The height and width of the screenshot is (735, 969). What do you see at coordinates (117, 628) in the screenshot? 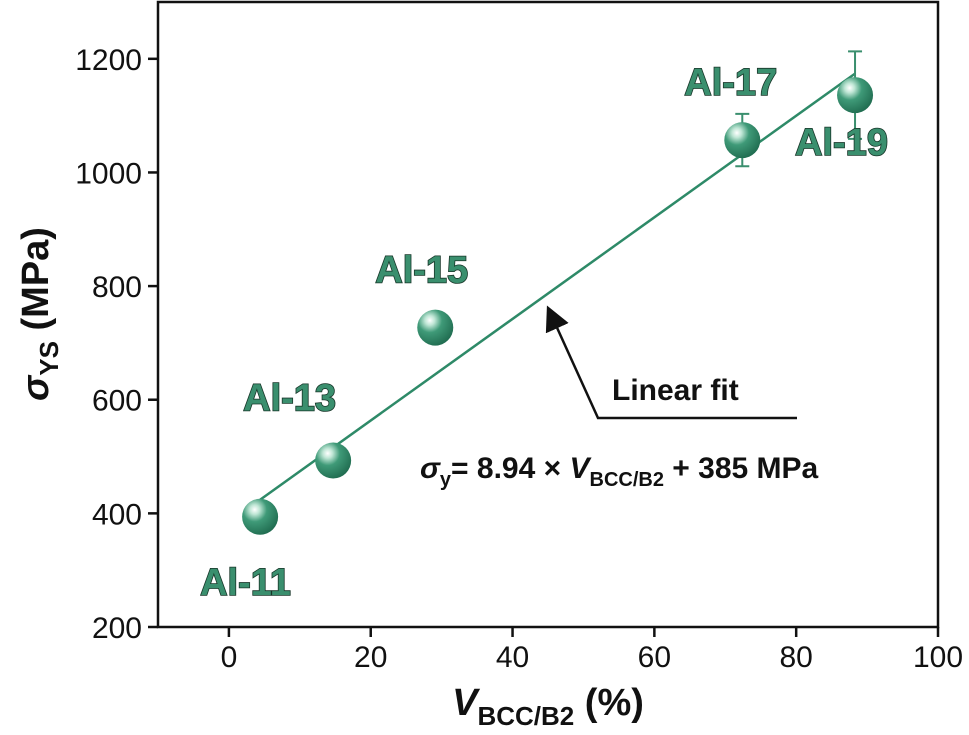
I see `y-tick-label: 200` at bounding box center [117, 628].